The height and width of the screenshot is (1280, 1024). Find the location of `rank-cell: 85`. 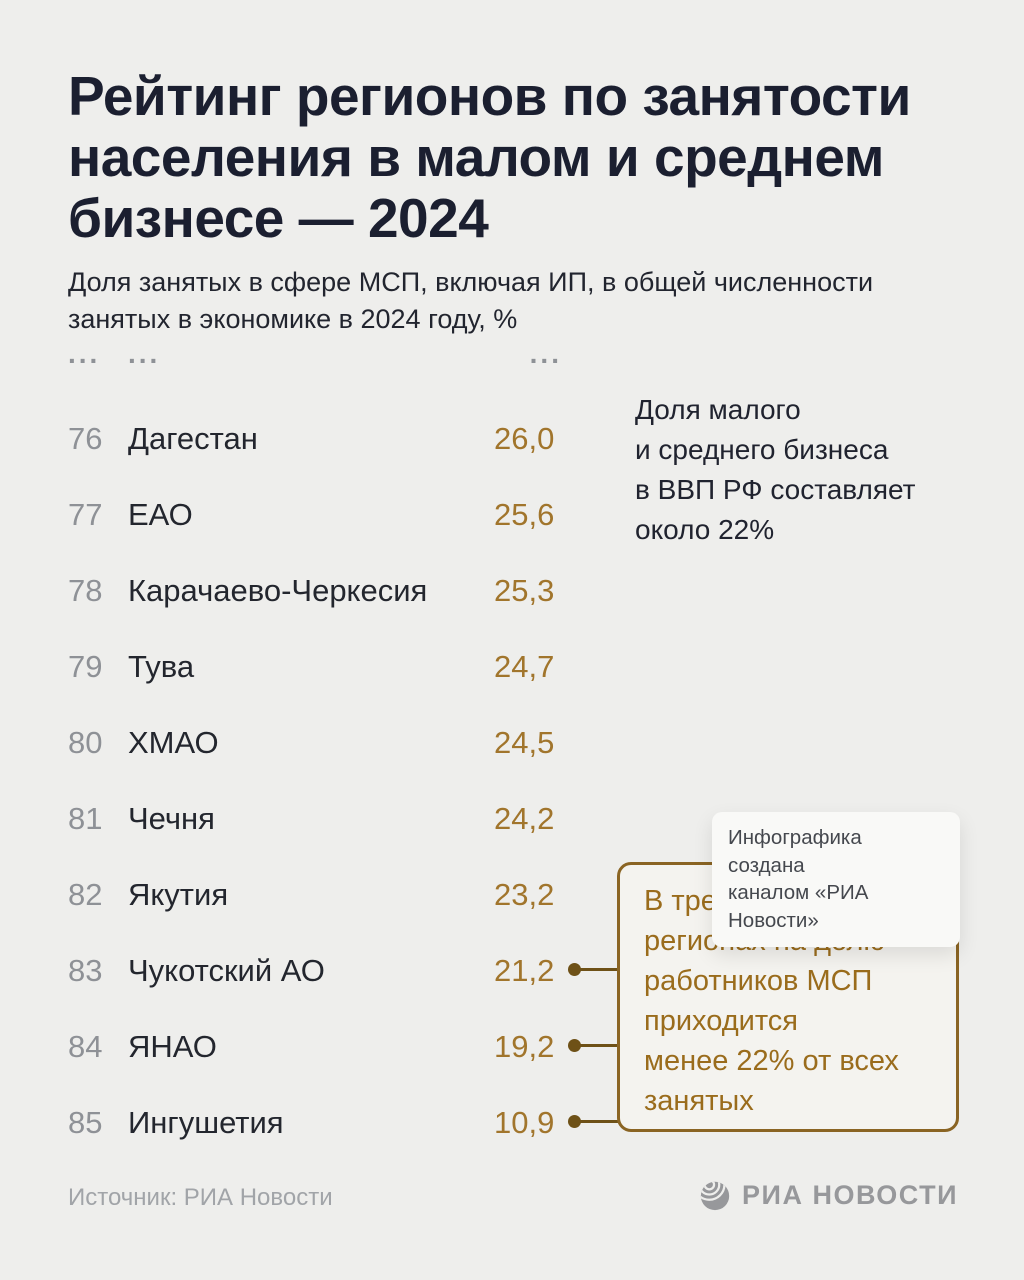

rank-cell: 85 is located at coordinates (85, 1122).